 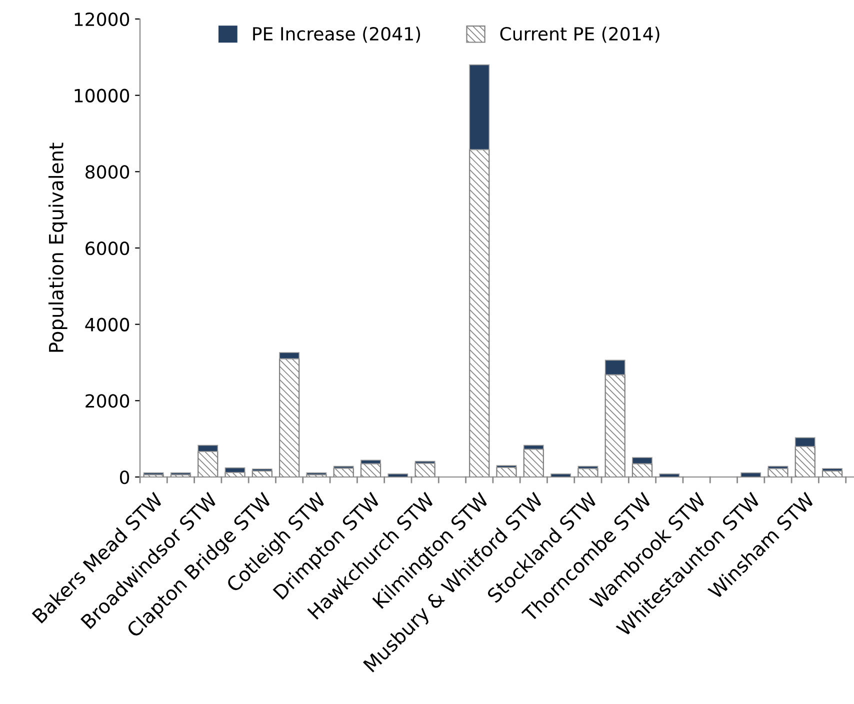 I want to click on y-tick-label: 4000, so click(x=107, y=325).